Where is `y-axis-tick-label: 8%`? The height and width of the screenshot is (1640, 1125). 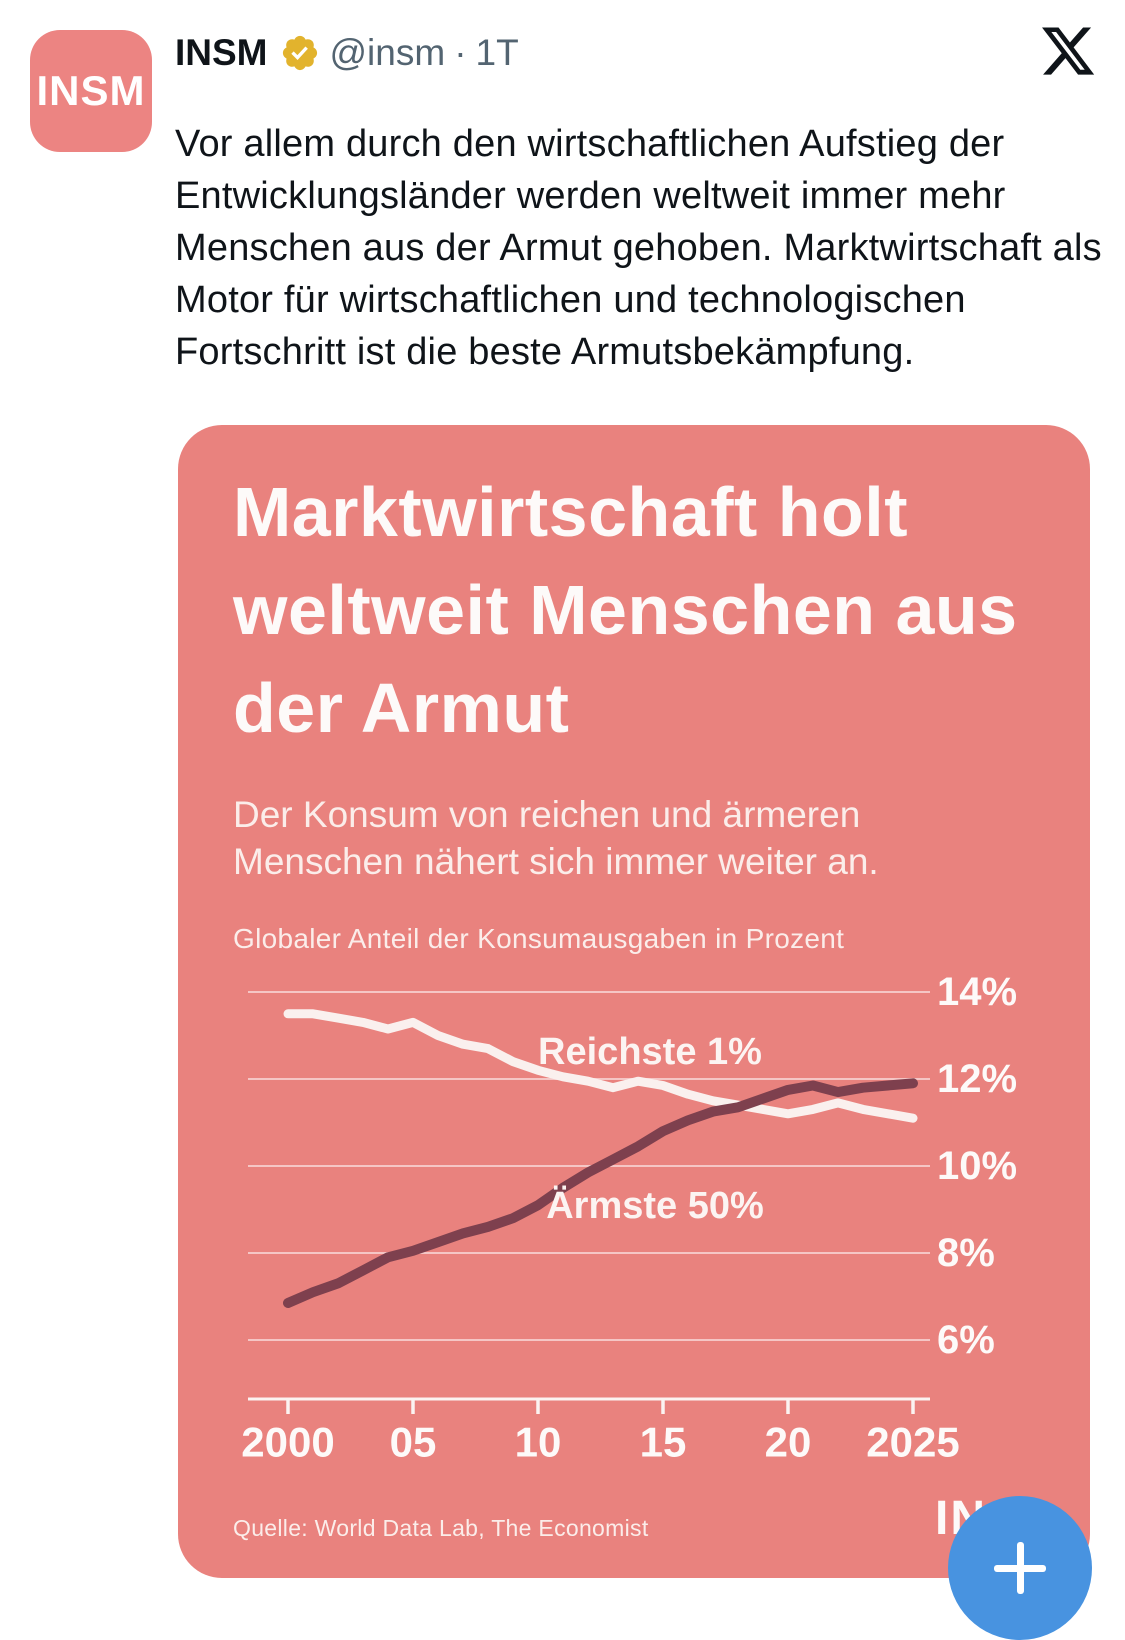 y-axis-tick-label: 8% is located at coordinates (966, 1253).